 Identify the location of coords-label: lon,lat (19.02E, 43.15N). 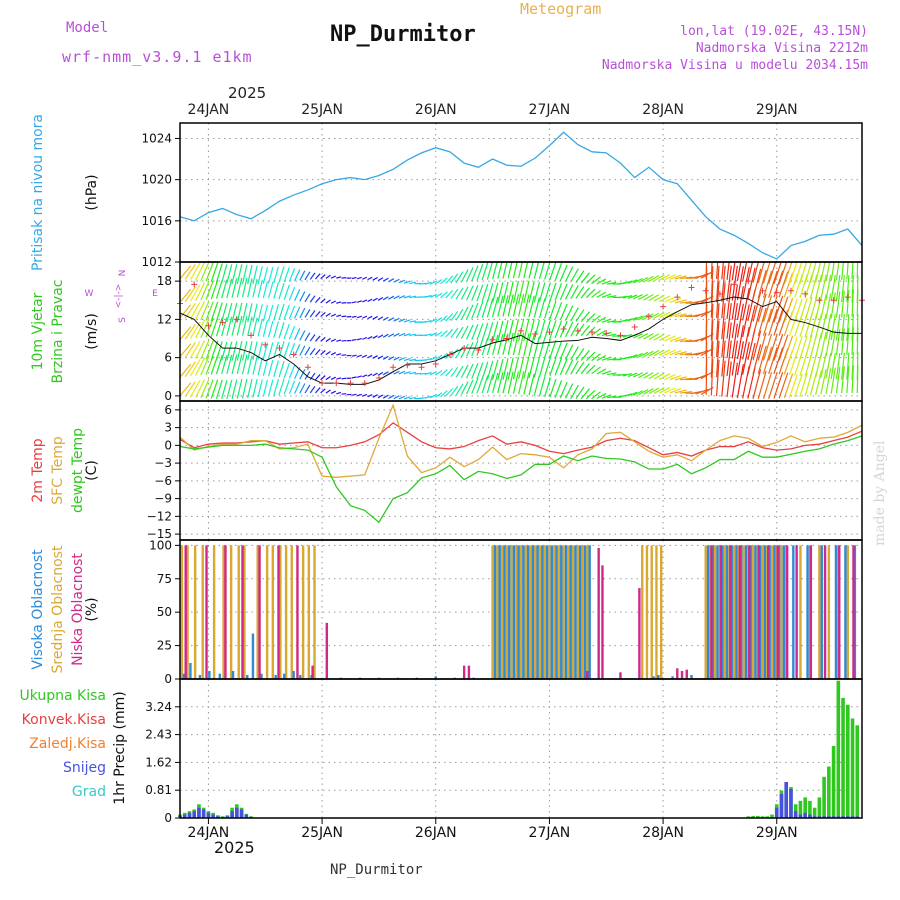
(774, 31).